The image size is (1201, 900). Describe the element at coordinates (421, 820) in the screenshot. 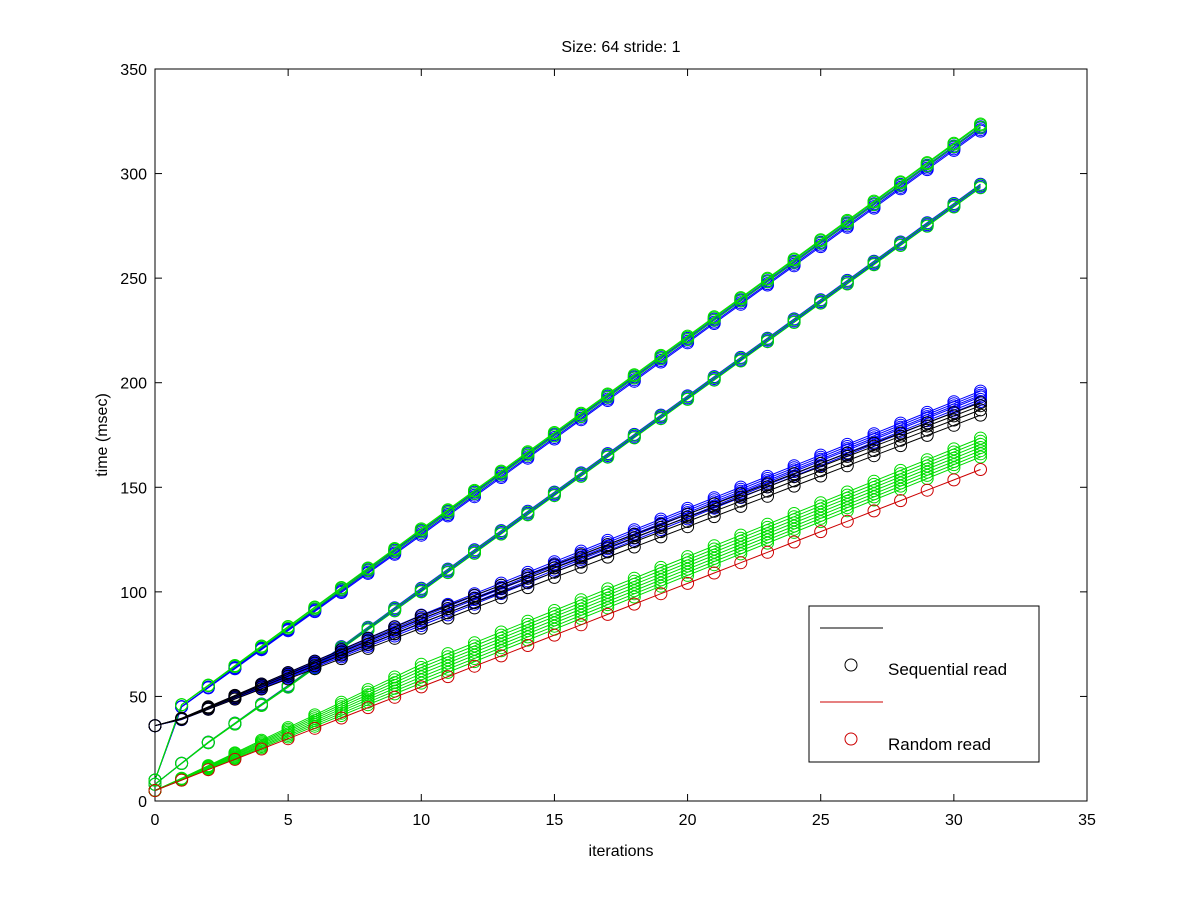

I see `x-tick-label: 10` at that location.